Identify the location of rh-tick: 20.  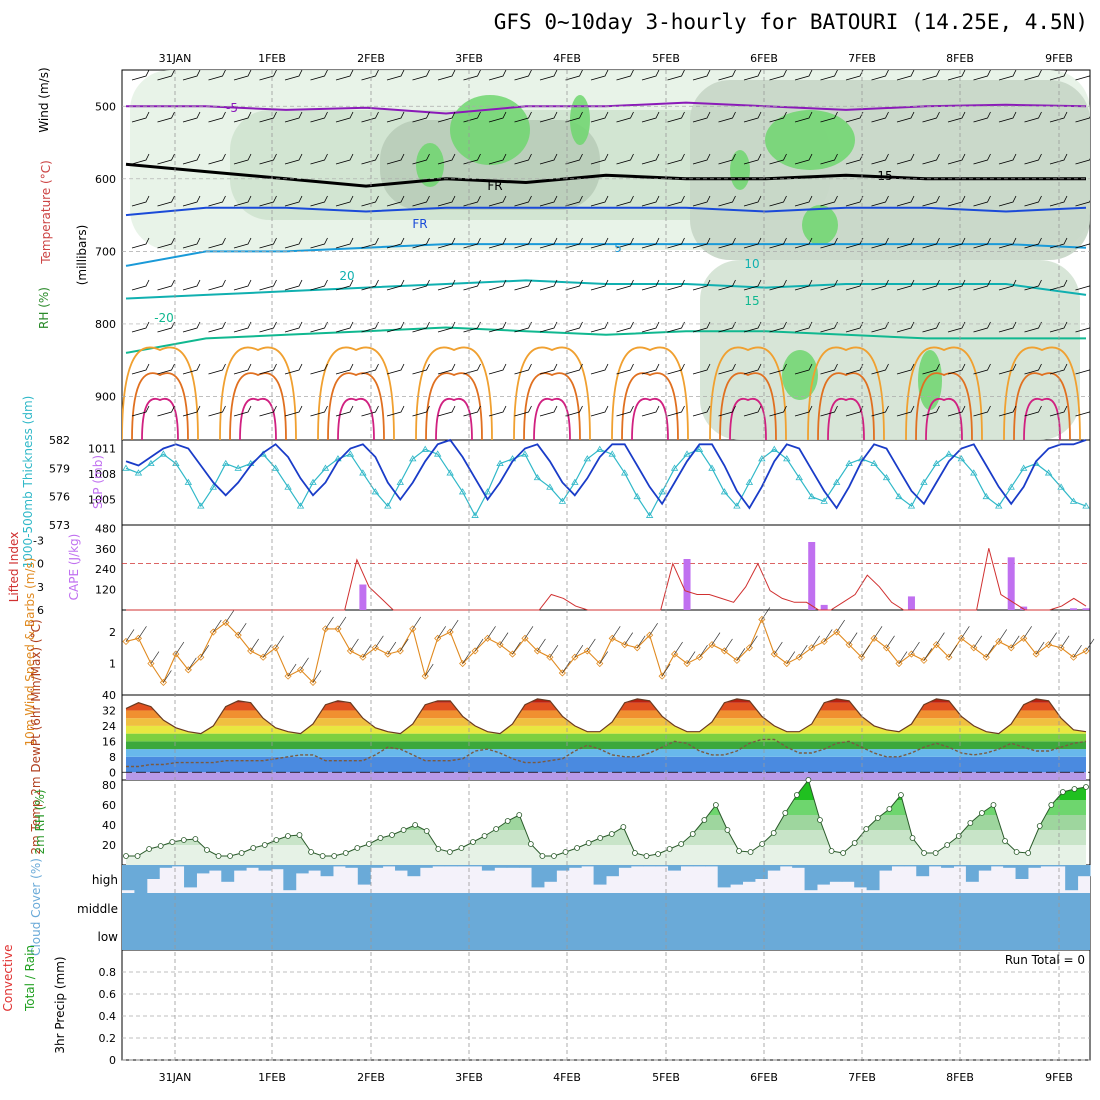
(109, 845).